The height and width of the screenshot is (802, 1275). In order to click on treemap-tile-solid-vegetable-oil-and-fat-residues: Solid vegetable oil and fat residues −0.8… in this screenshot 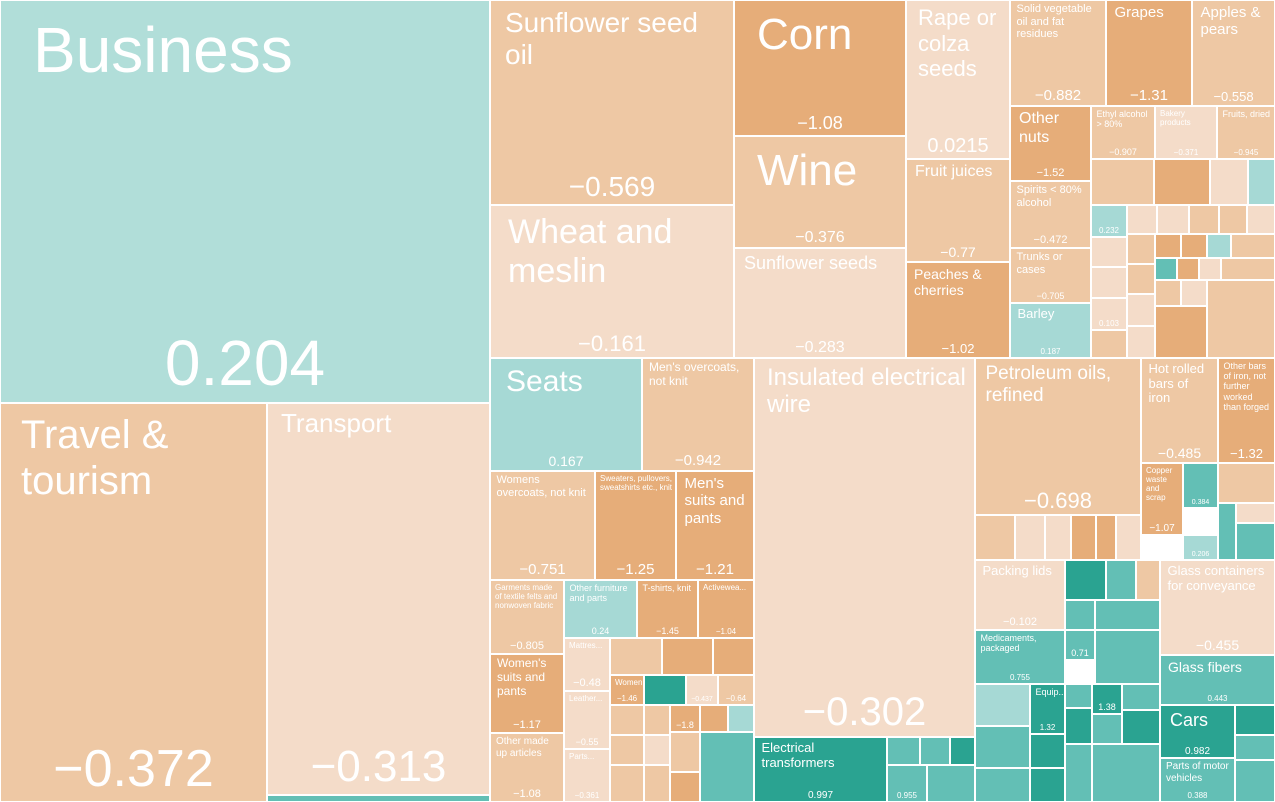, I will do `click(1058, 53)`.